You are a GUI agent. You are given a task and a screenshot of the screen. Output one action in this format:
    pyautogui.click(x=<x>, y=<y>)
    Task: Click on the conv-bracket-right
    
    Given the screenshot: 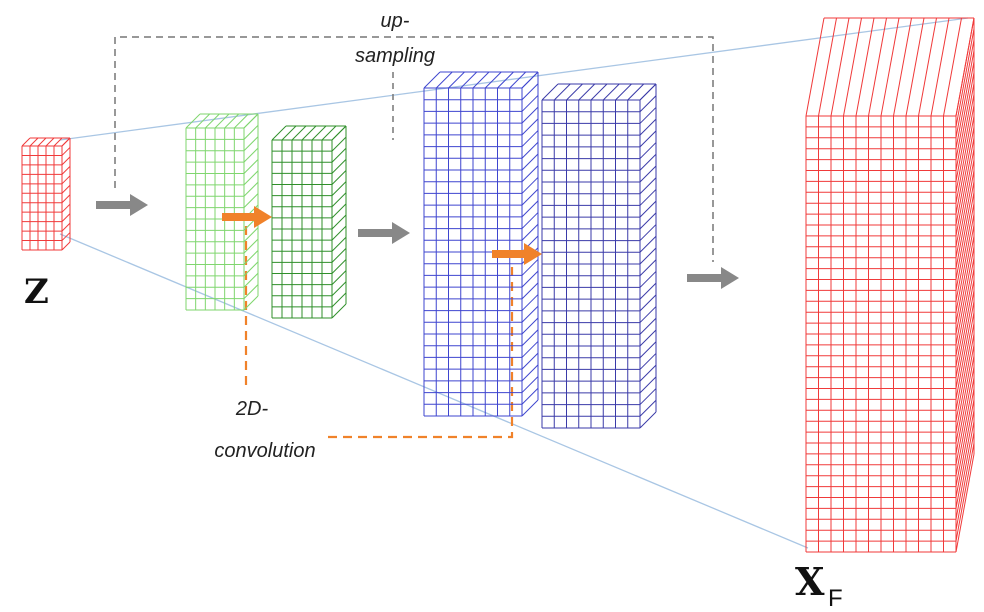 What is the action you would take?
    pyautogui.click(x=421, y=350)
    